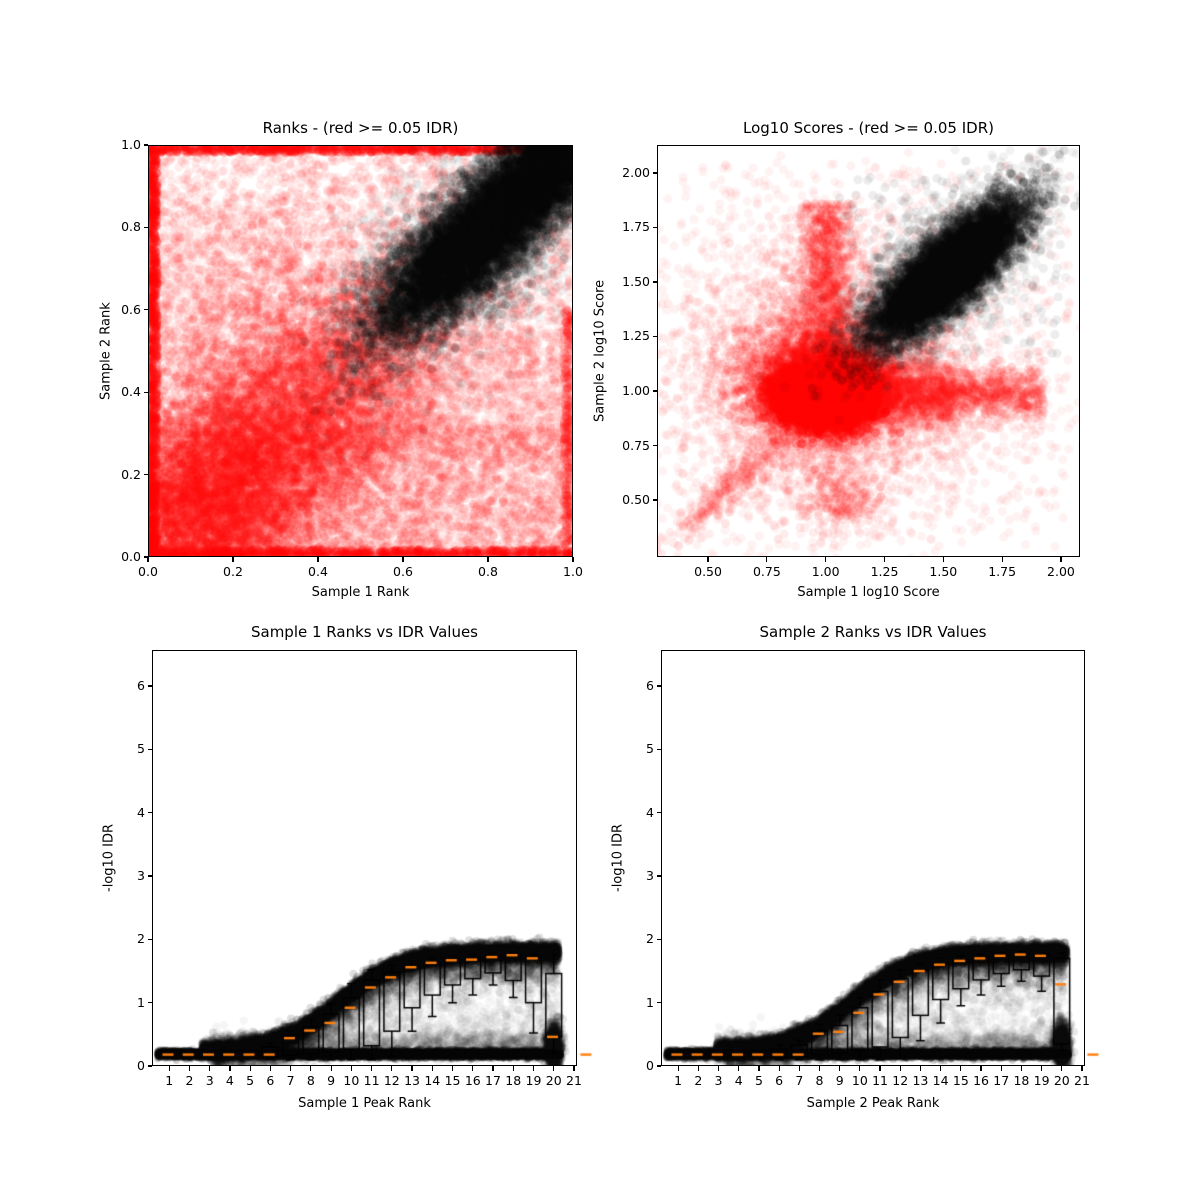 Image resolution: width=1200 pixels, height=1200 pixels. I want to click on y-tick-label: 0.6, so click(131, 309).